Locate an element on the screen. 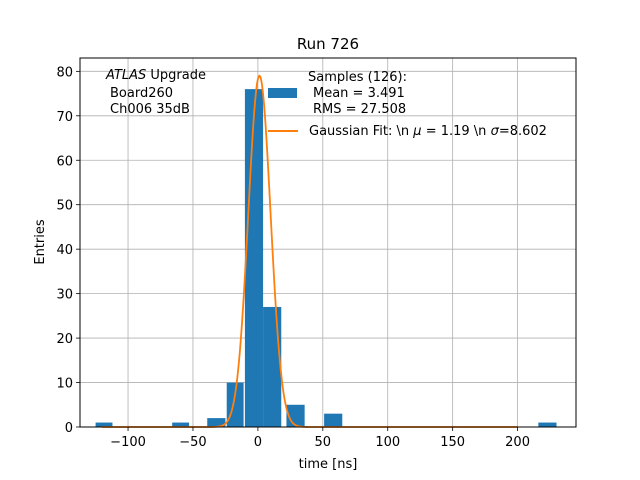 Image resolution: width=640 pixels, height=480 pixels. legend-fit-label: Gaussian Fit: \n μ = 1.19 \n σ=8.602 is located at coordinates (428, 131).